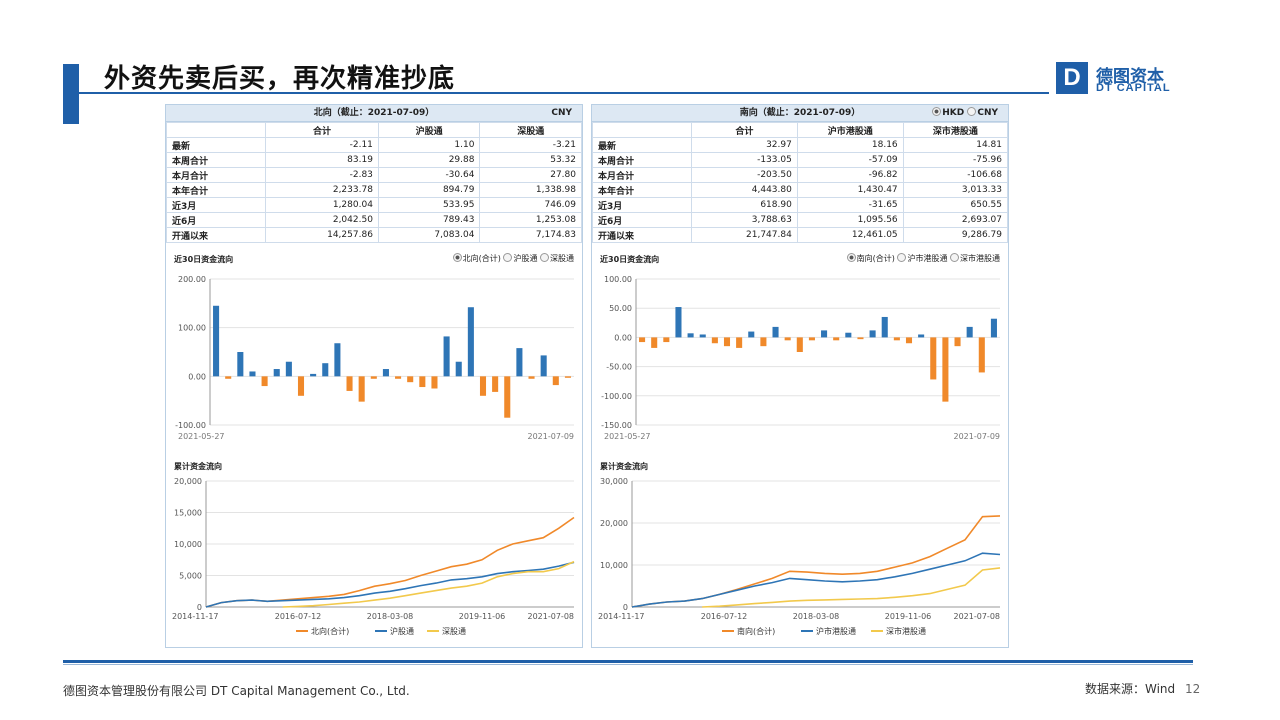 The width and height of the screenshot is (1280, 720). I want to click on column-header: 深市港股通, so click(955, 130).